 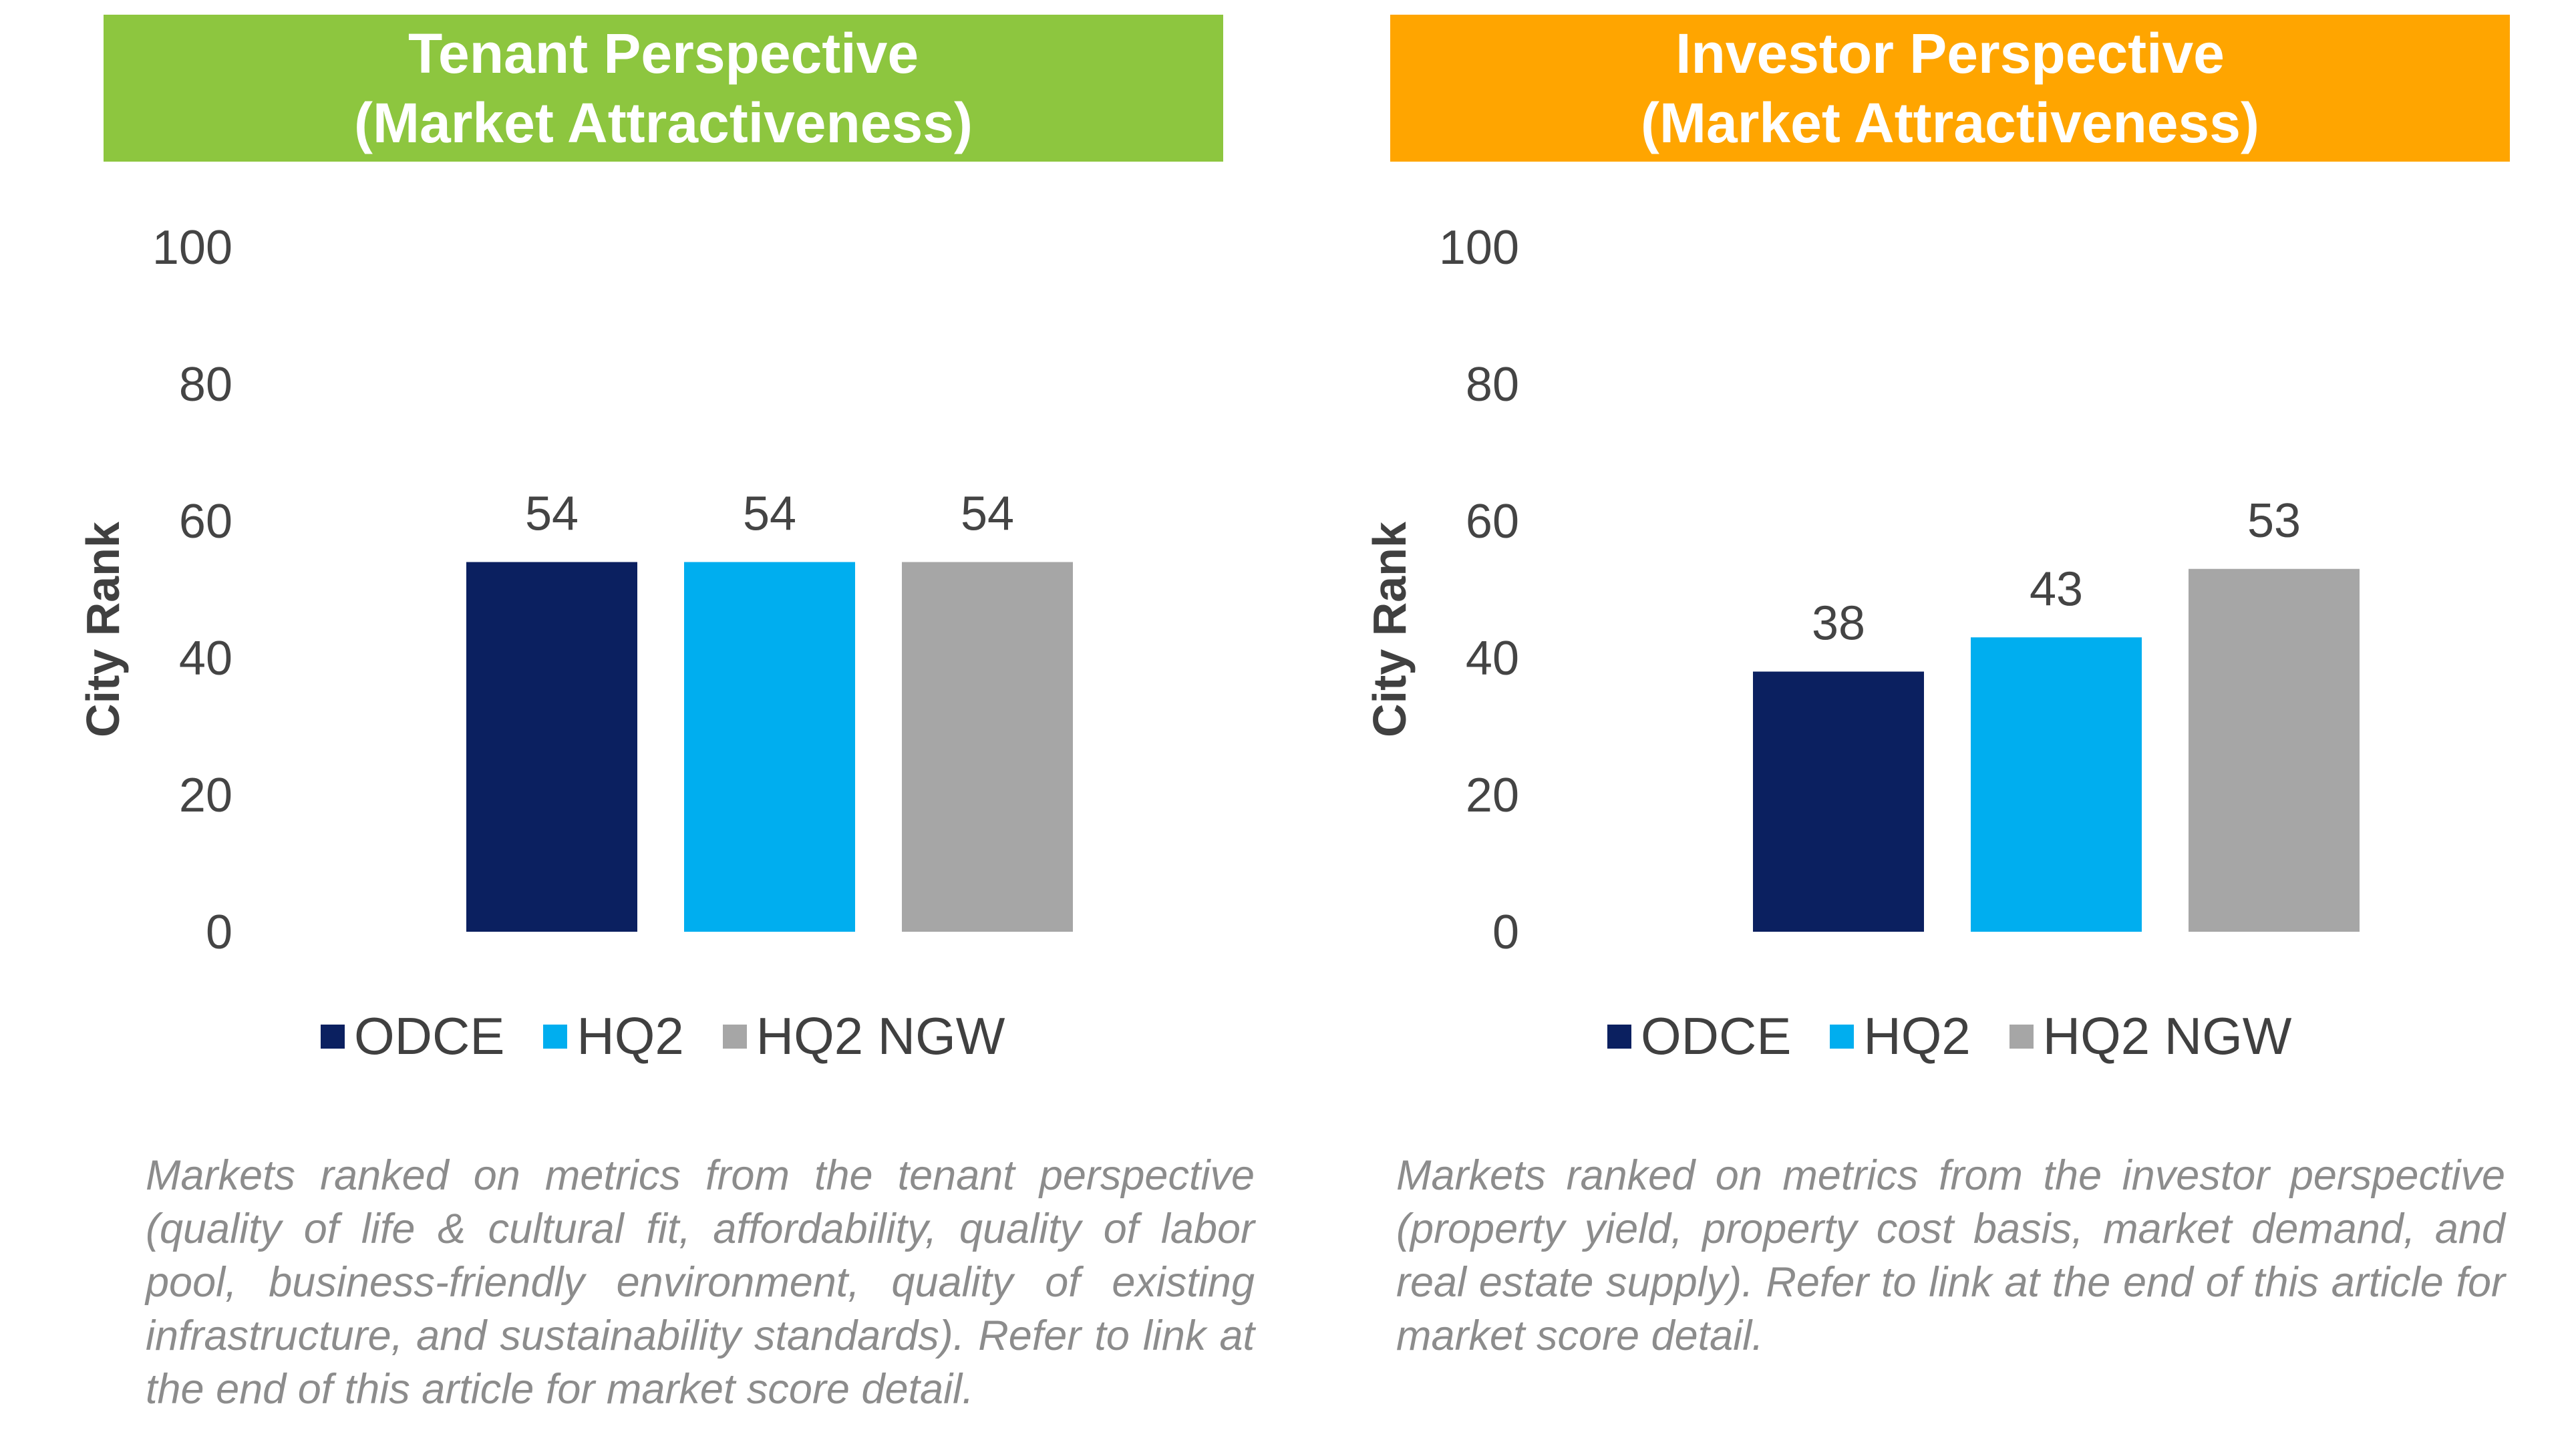 I want to click on investor-banner-line1: Investor Perspective, so click(x=1950, y=53).